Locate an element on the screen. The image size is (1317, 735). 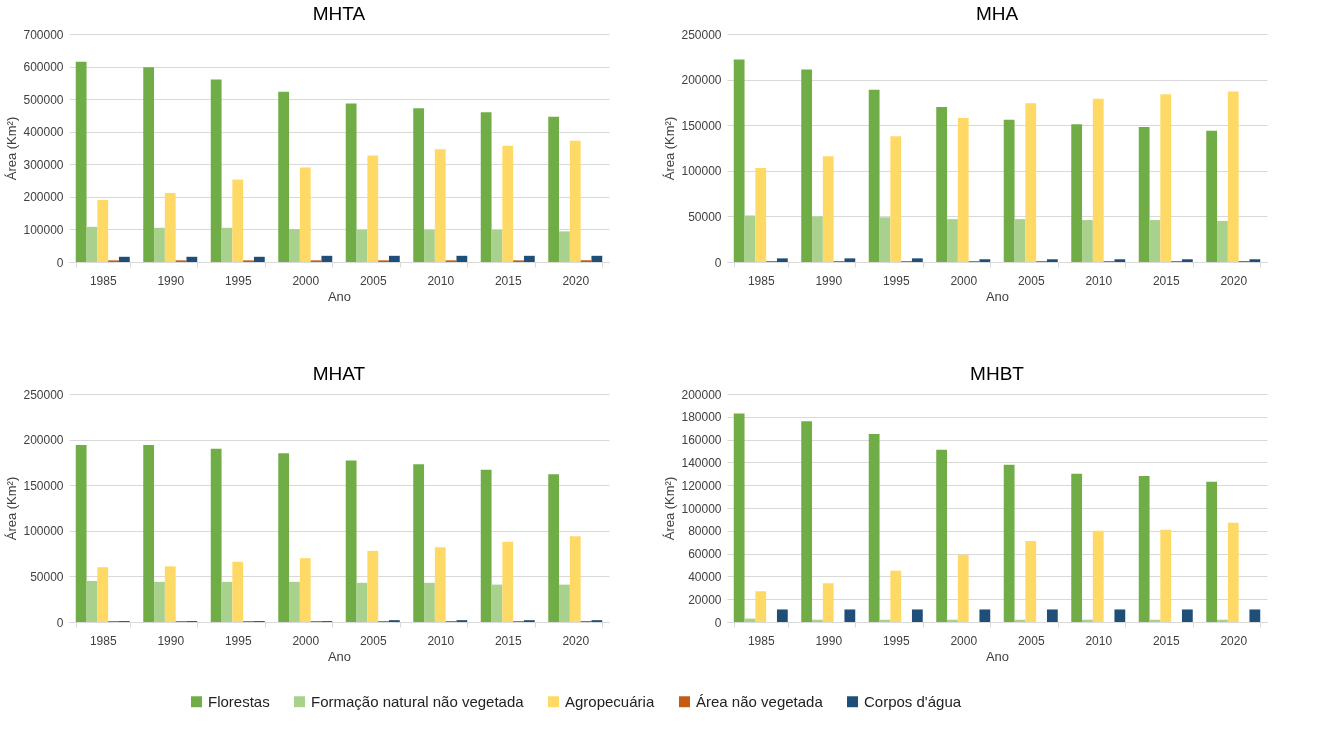
x-tick-label: 1990 is located at coordinates (171, 640).